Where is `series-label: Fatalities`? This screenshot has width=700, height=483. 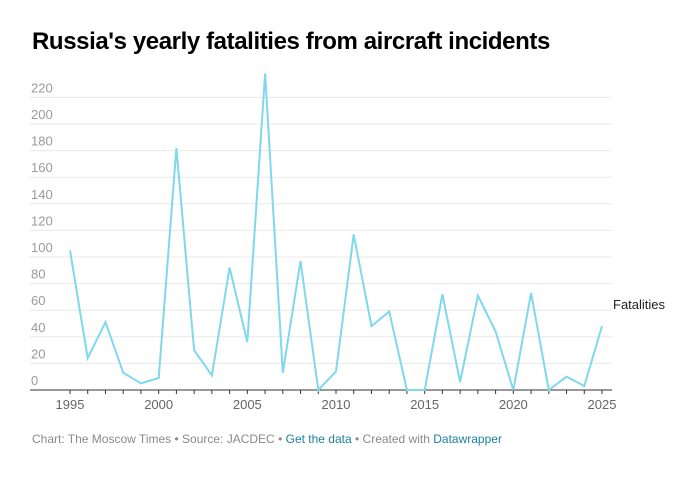 series-label: Fatalities is located at coordinates (639, 304).